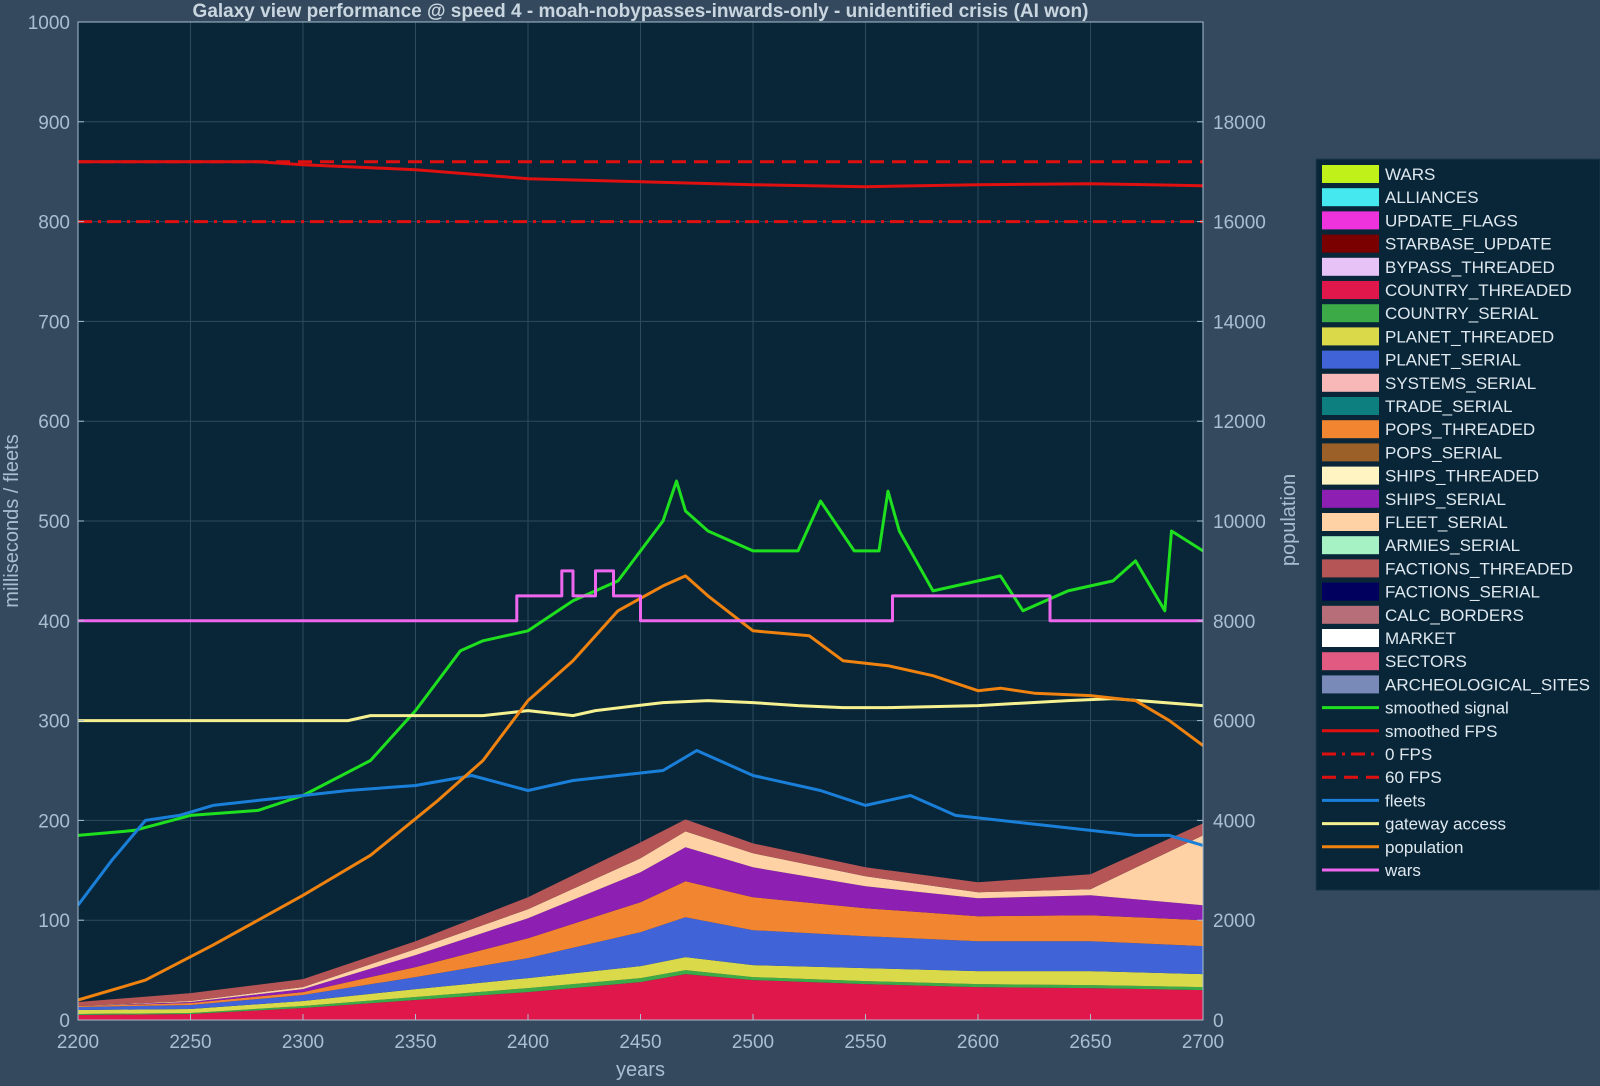 The width and height of the screenshot is (1600, 1086). What do you see at coordinates (1218, 1021) in the screenshot?
I see `y-tick-label-right: 0` at bounding box center [1218, 1021].